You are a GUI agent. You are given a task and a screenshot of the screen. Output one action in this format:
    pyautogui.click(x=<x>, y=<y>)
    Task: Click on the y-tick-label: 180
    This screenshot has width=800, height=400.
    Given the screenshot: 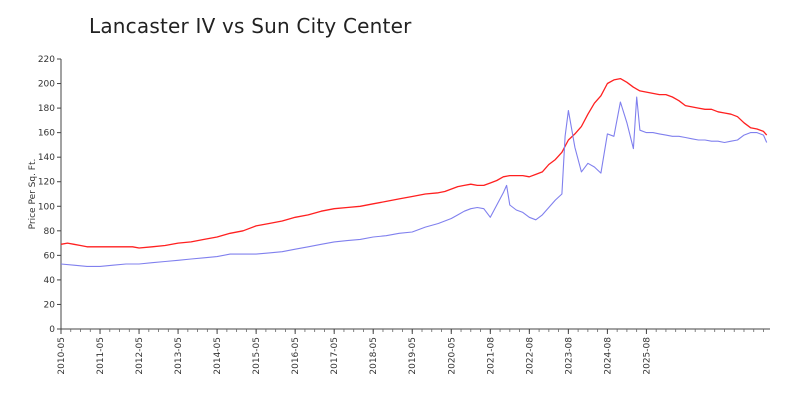 What is the action you would take?
    pyautogui.click(x=46, y=109)
    